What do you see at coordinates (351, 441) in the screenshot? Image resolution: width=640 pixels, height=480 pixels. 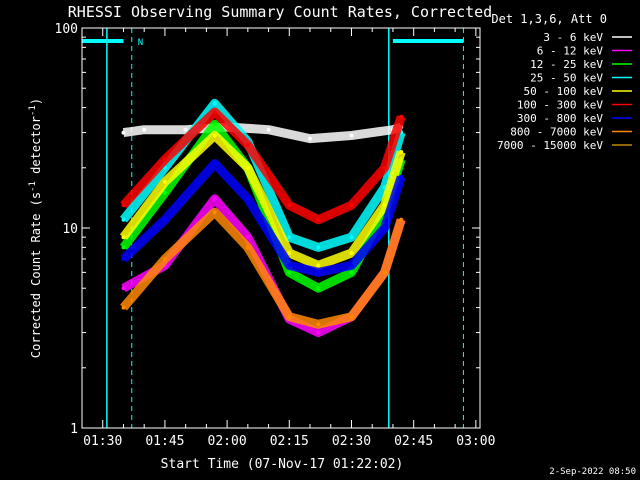 I see `x-tick-label-4: 02:30` at bounding box center [351, 441].